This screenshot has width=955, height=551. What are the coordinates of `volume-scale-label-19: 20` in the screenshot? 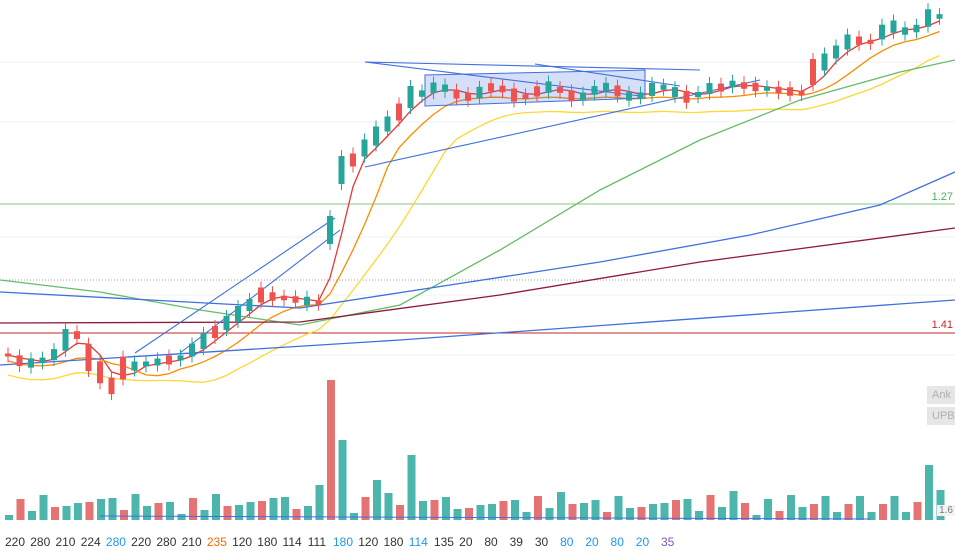 It's located at (466, 542).